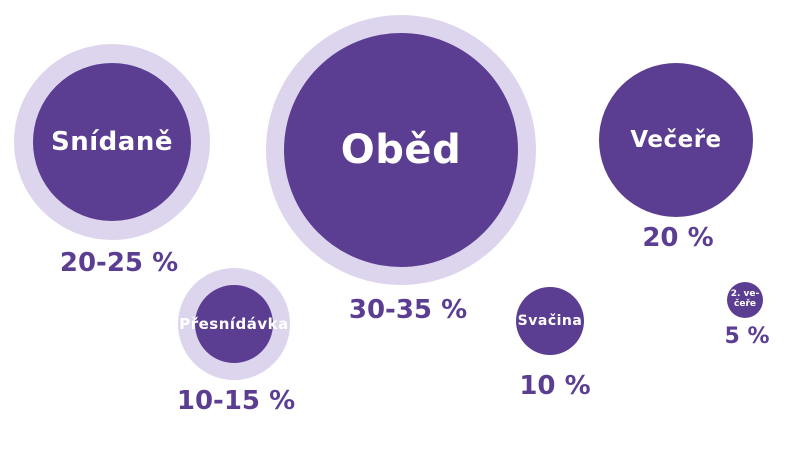  I want to click on bubble-druha-vecere-percent: 5 %, so click(747, 336).